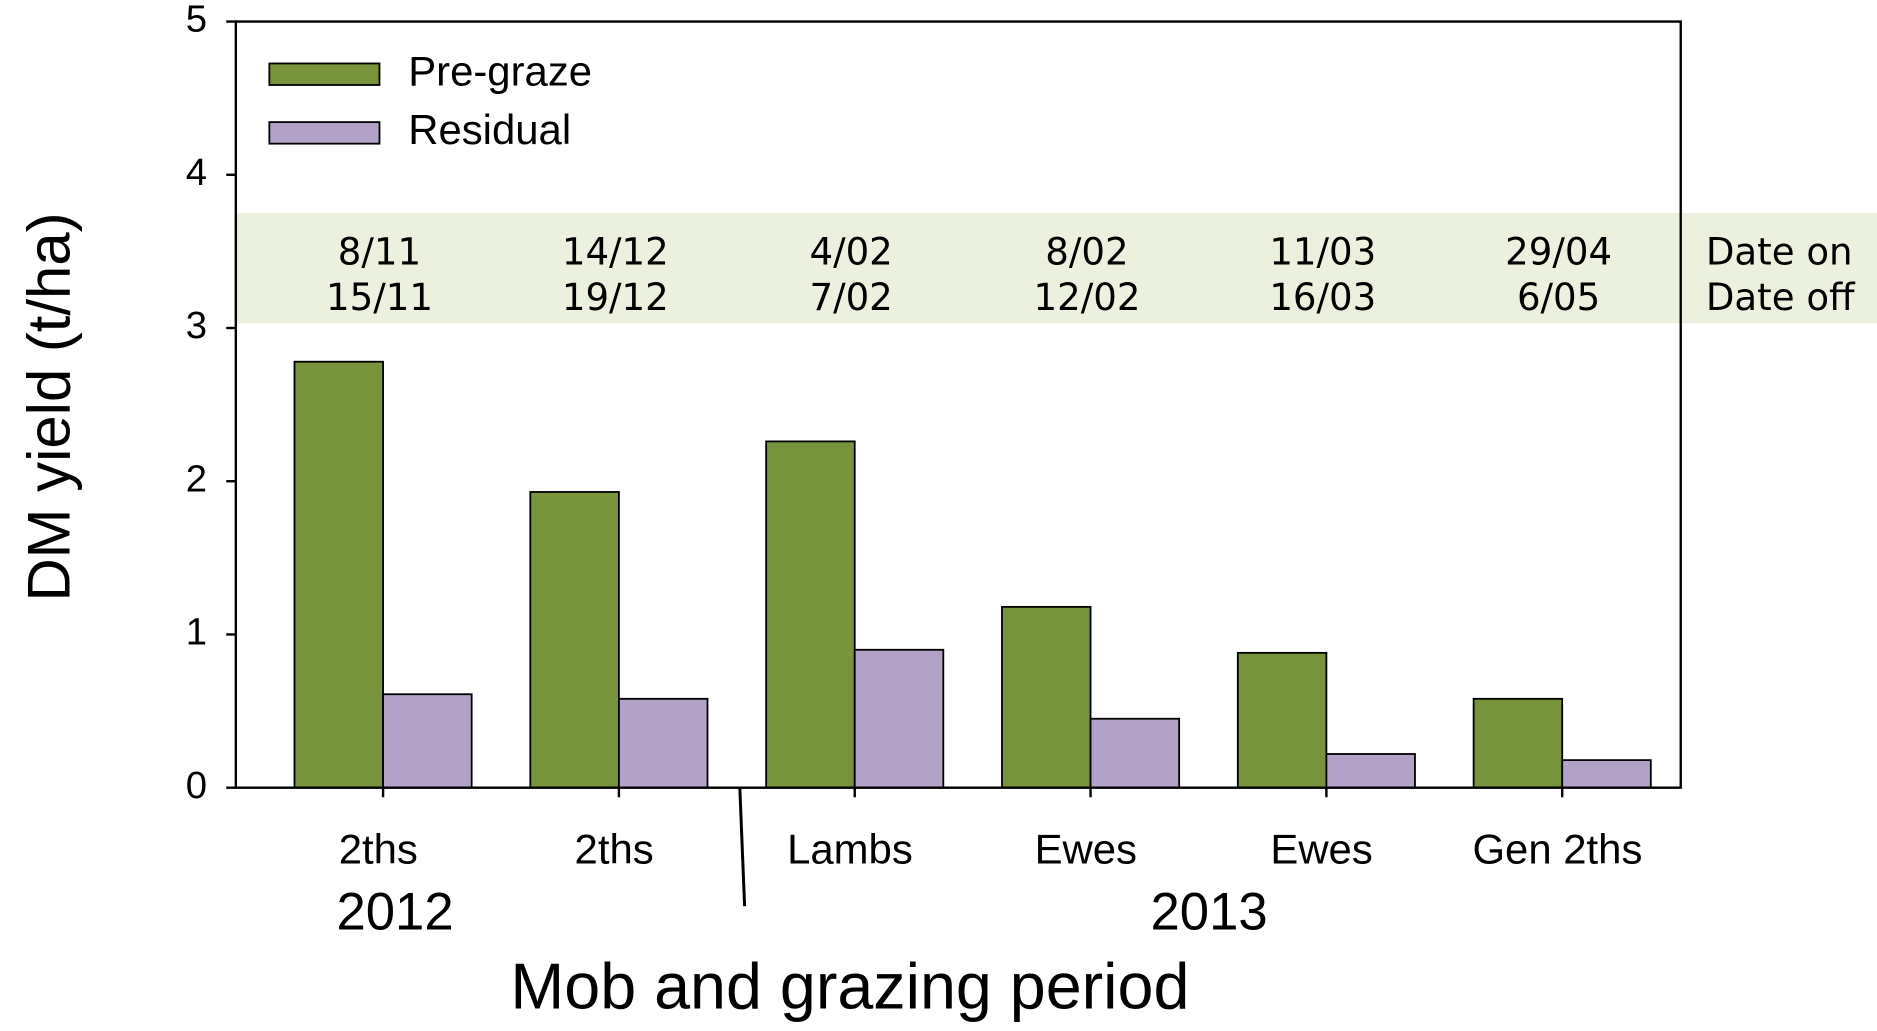 This screenshot has height=1031, width=1877. What do you see at coordinates (850, 251) in the screenshot?
I see `date-on: 4/02` at bounding box center [850, 251].